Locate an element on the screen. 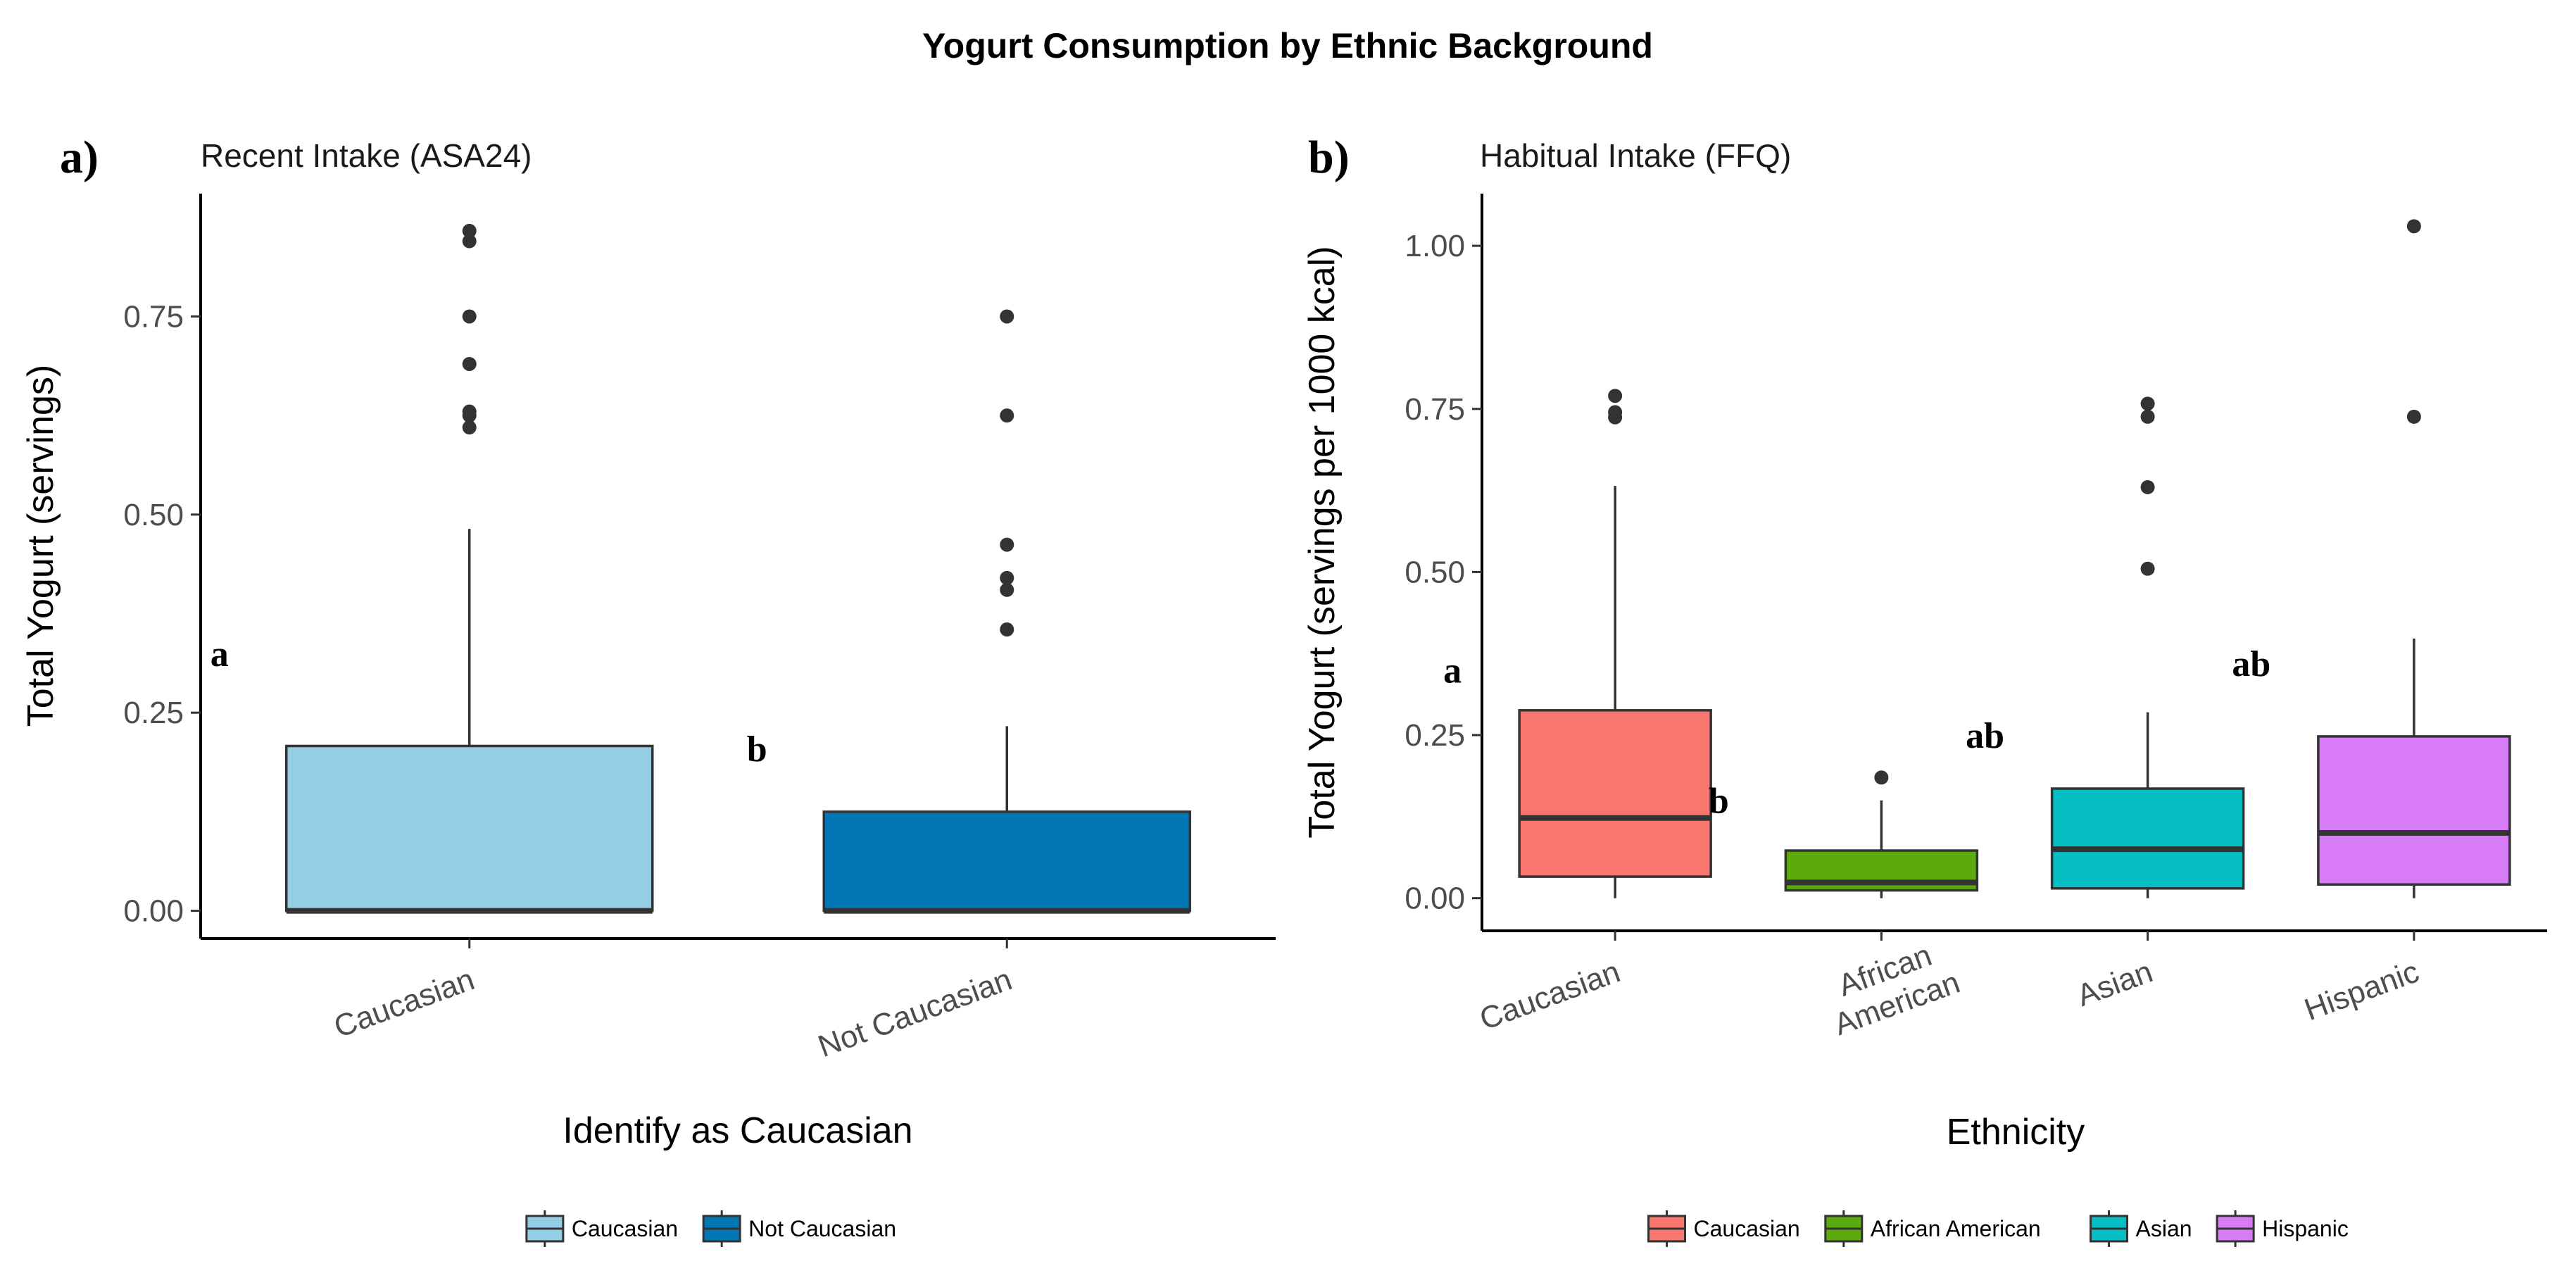  panel-b-label: b) is located at coordinates (1329, 157).